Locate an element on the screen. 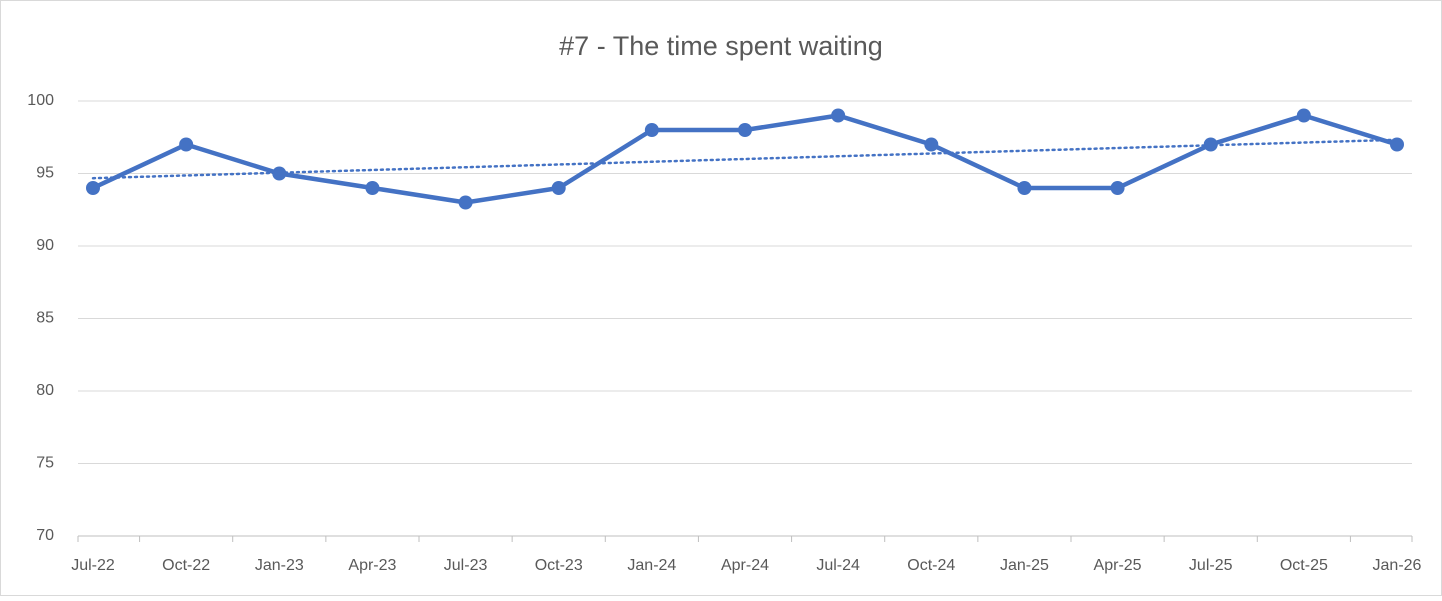  x-tick-label: Oct-23 is located at coordinates (559, 565).